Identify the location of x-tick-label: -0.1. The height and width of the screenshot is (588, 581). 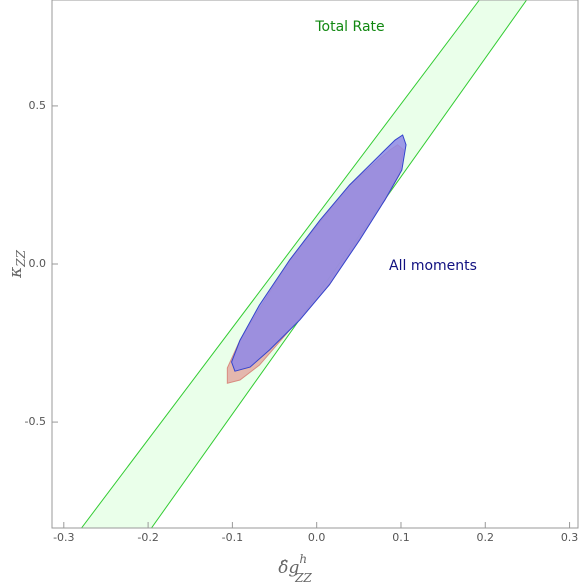
(232, 537).